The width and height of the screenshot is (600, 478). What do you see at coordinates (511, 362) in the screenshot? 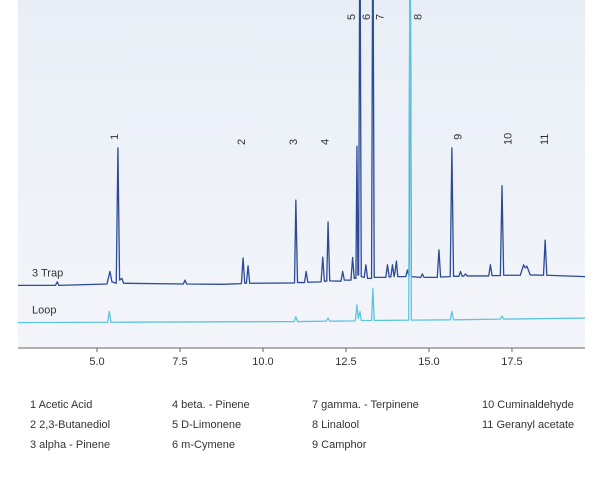
I see `x-tick-label: 17.5` at bounding box center [511, 362].